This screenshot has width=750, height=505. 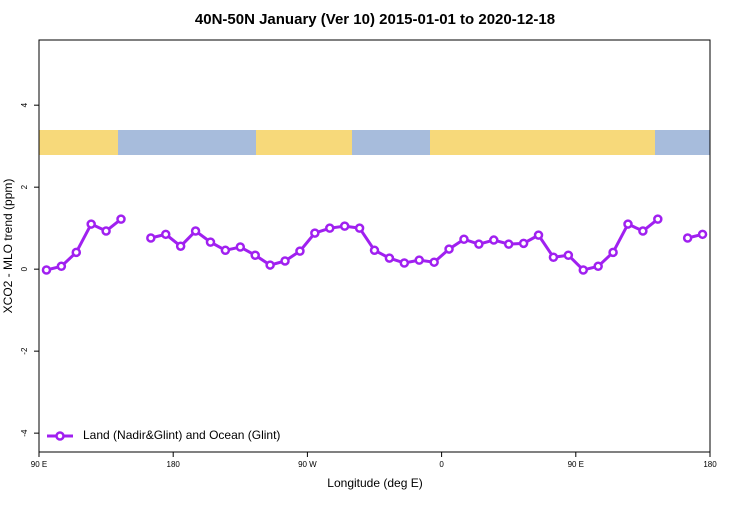 I want to click on legend-label: Land (Nadir&Glint) and Ocean (Glint), so click(x=181, y=435).